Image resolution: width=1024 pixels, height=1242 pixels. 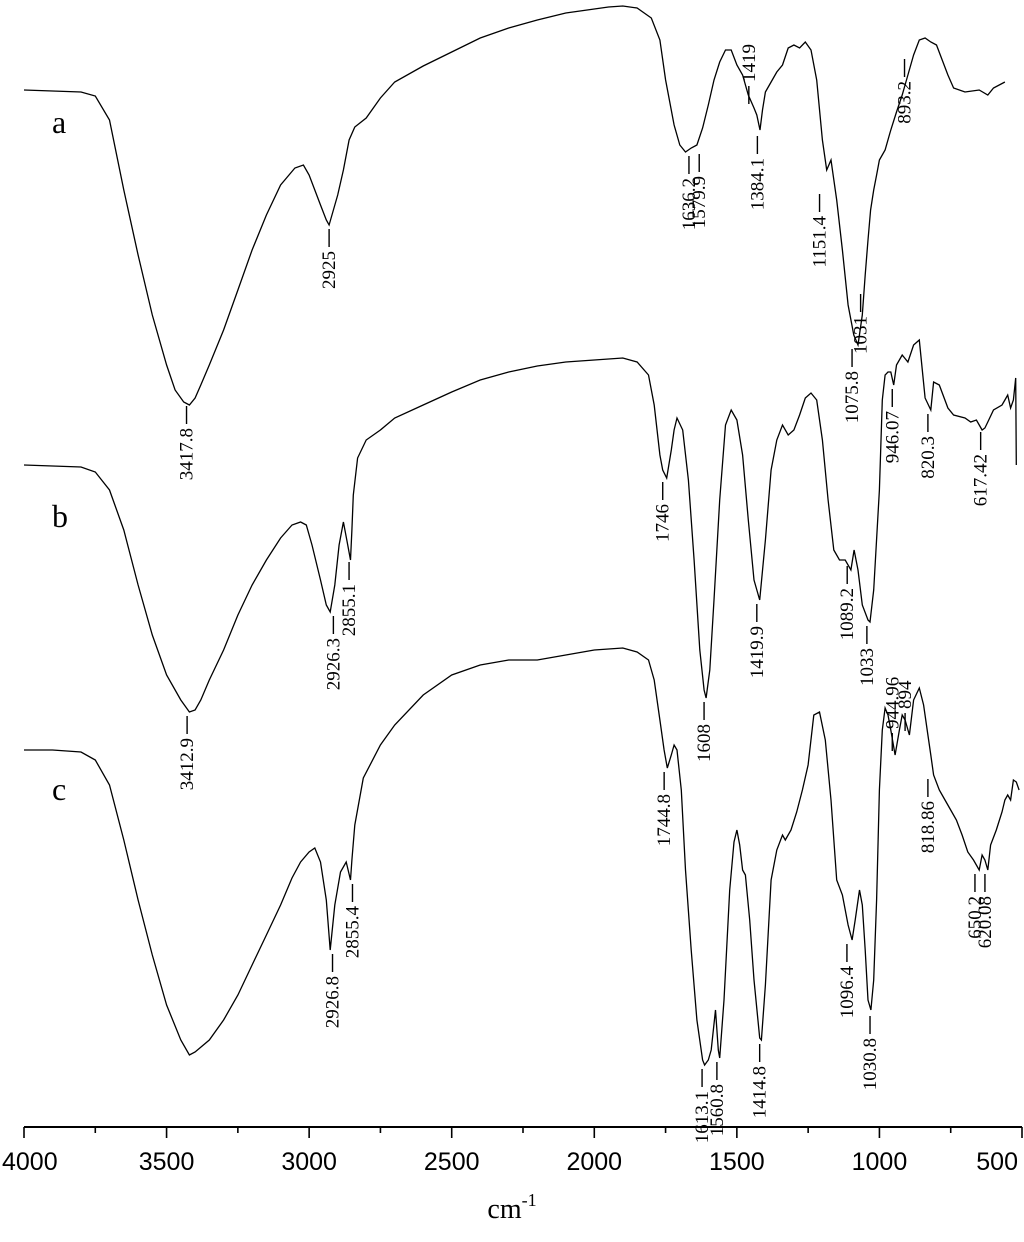 What do you see at coordinates (352, 932) in the screenshot?
I see `peak-value: 2855.4` at bounding box center [352, 932].